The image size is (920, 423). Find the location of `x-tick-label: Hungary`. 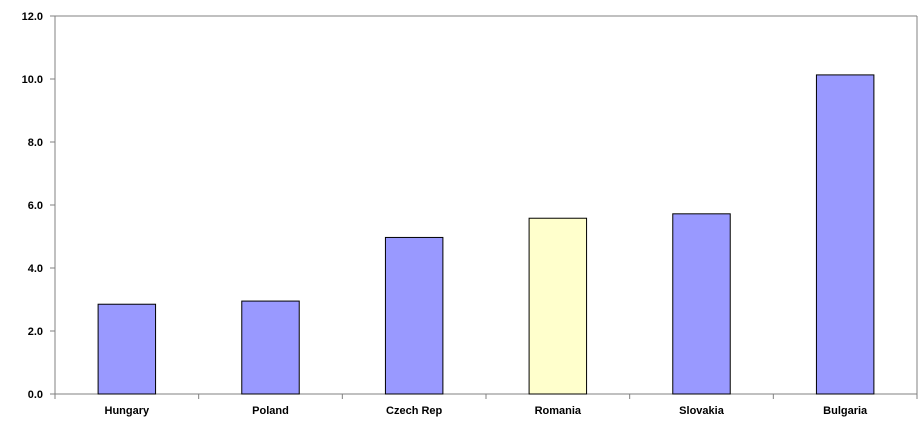

x-tick-label: Hungary is located at coordinates (128, 411).